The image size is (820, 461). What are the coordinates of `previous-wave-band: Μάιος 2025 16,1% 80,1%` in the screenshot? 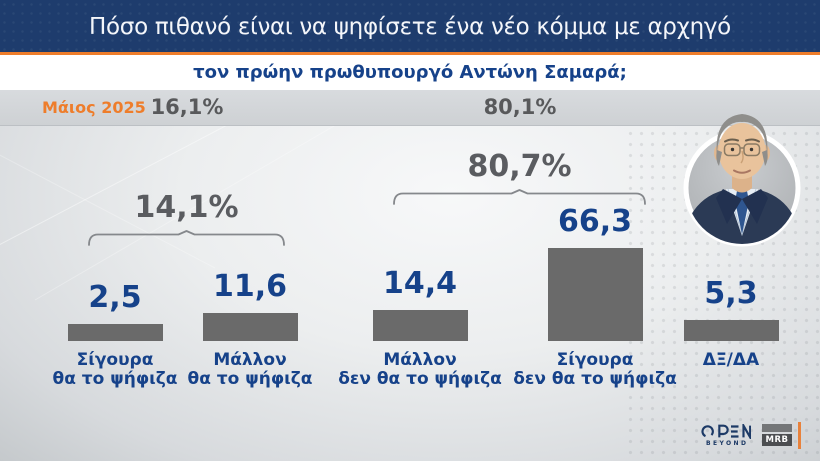 It's located at (410, 108).